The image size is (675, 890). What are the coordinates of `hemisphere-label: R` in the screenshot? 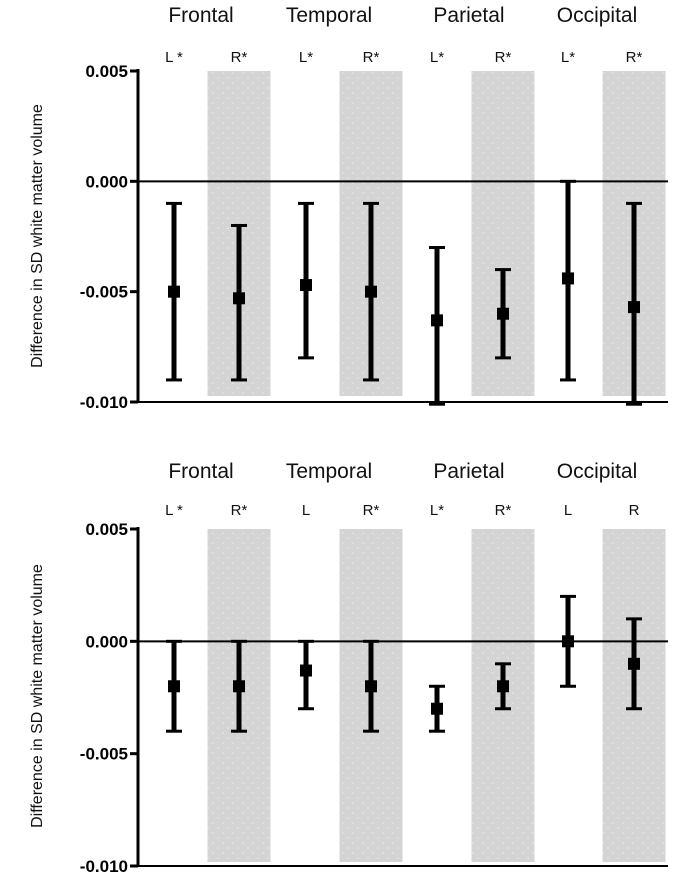 It's located at (634, 510).